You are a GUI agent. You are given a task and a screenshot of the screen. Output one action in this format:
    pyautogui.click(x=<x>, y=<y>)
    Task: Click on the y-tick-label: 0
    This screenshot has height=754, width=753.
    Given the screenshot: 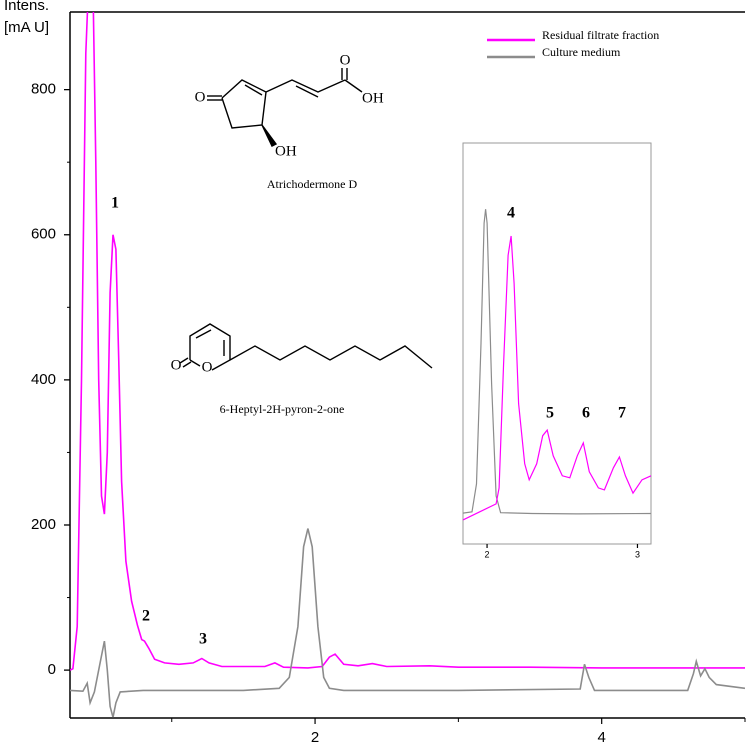 What is the action you would take?
    pyautogui.click(x=52, y=669)
    